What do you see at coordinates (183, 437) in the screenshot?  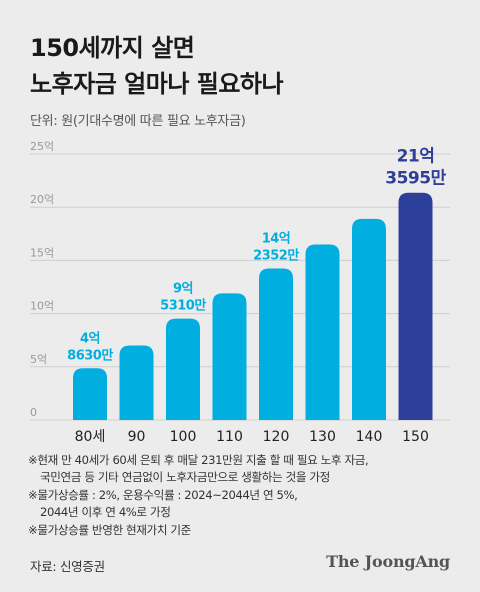 I see `x-tick-label: 100` at bounding box center [183, 437].